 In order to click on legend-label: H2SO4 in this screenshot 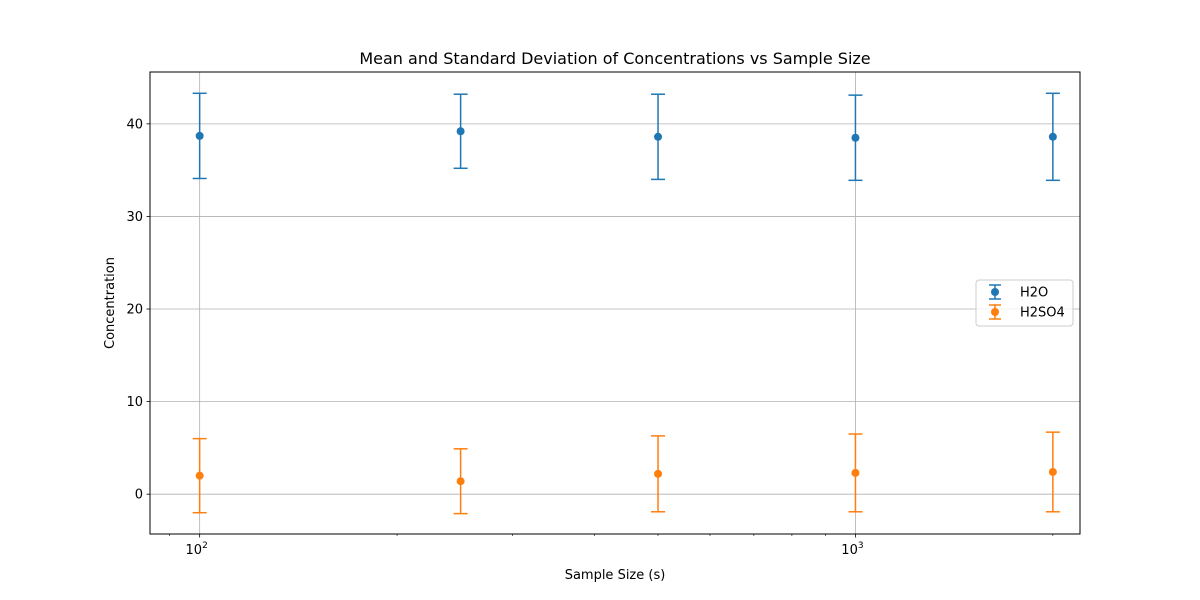, I will do `click(1042, 313)`.